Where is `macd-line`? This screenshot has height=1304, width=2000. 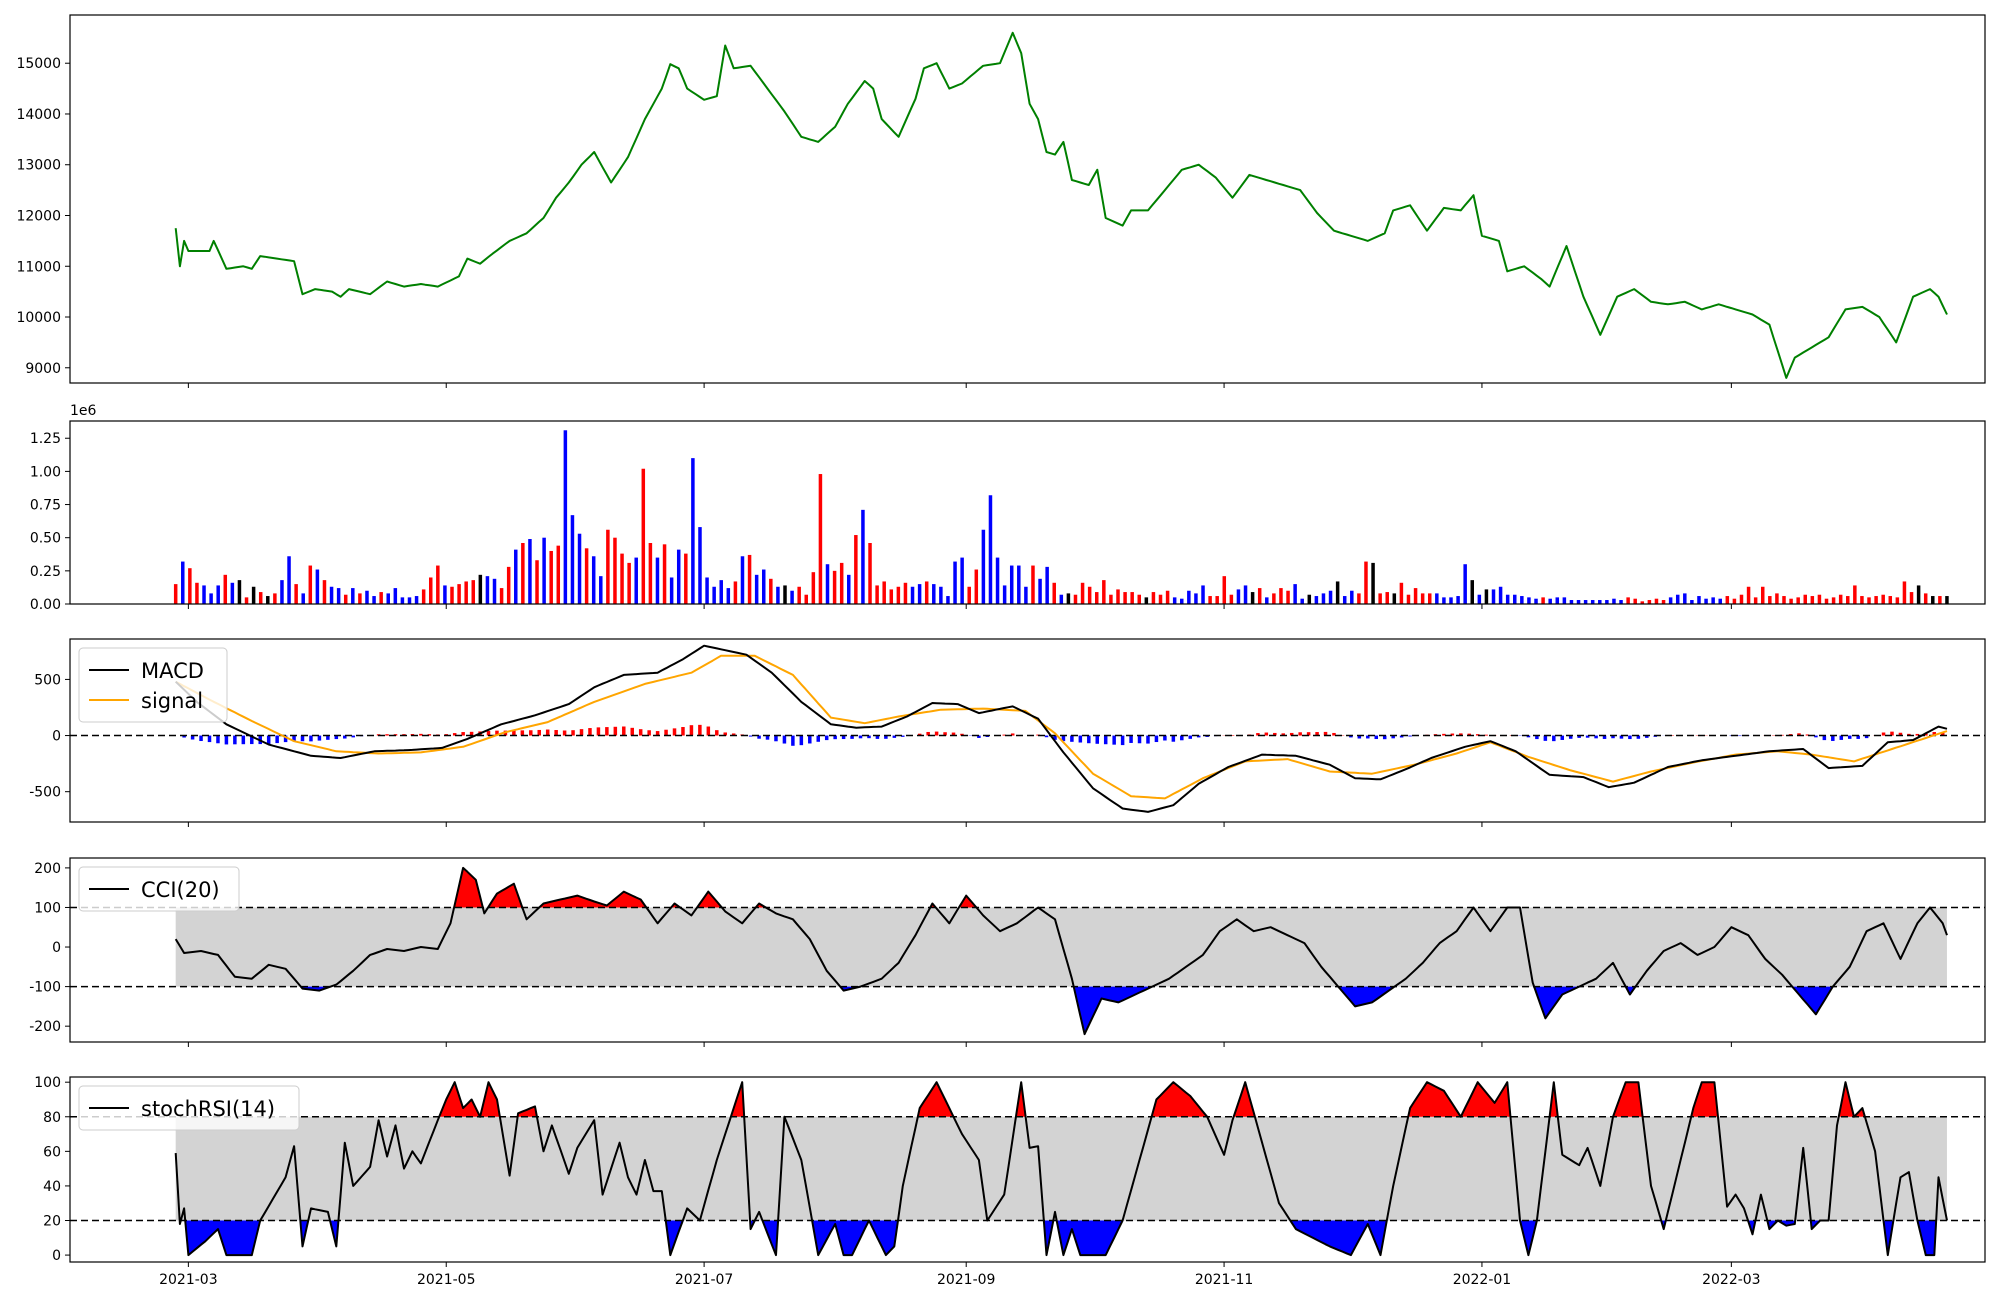 macd-line is located at coordinates (1061, 729).